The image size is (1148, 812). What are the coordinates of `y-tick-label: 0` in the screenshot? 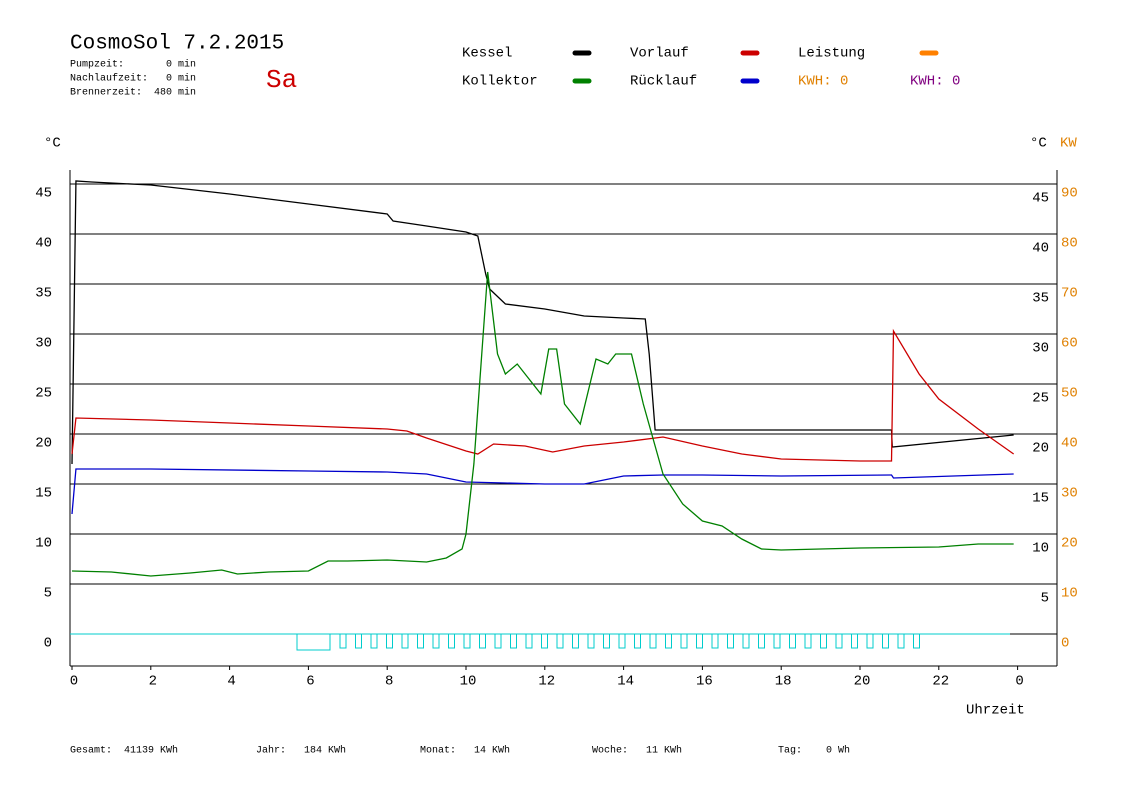 It's located at (48, 644).